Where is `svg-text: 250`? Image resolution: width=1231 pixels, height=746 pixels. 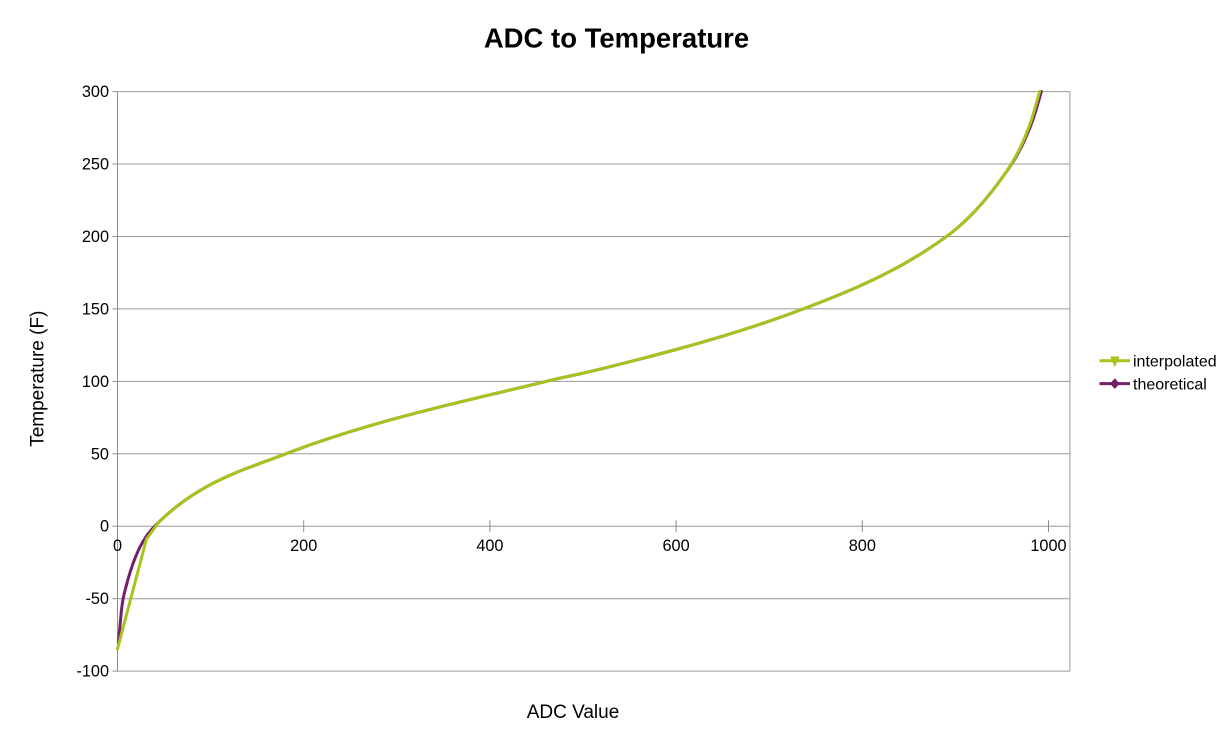 svg-text: 250 is located at coordinates (95, 165).